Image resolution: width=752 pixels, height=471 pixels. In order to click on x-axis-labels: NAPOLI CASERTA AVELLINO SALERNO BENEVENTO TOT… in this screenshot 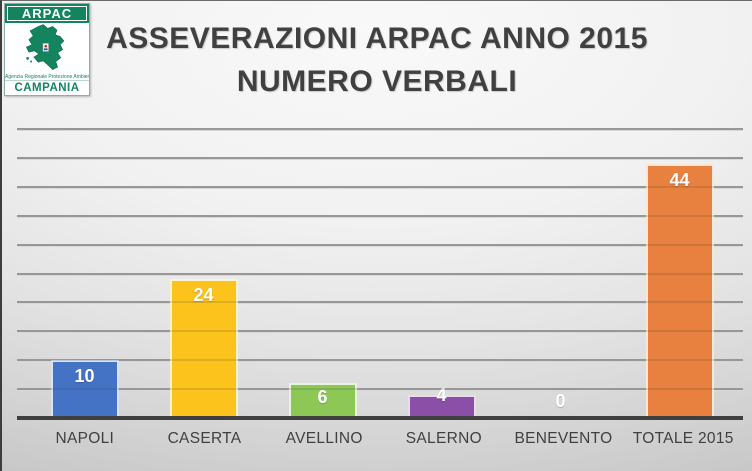, I will do `click(384, 439)`.